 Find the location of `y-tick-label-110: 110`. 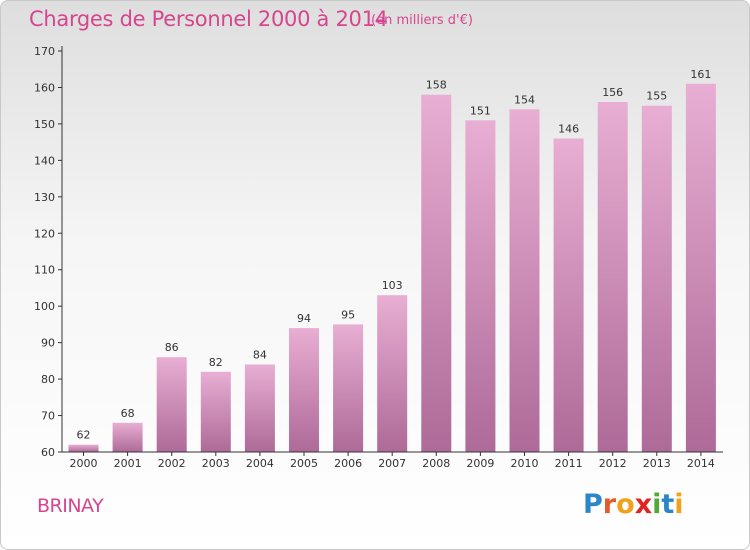

y-tick-label-110: 110 is located at coordinates (44, 270).